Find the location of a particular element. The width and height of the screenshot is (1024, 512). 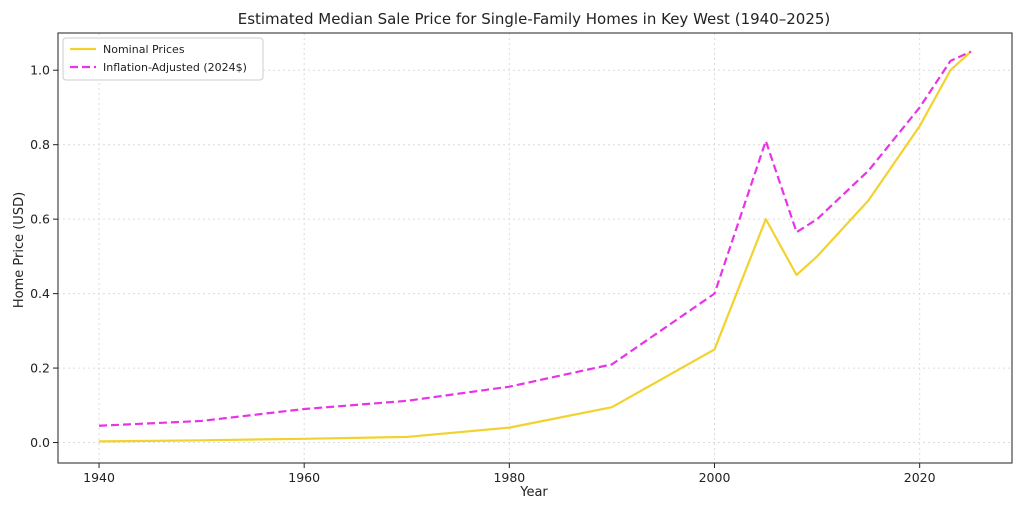

x-tick-label: 2000 is located at coordinates (715, 477).